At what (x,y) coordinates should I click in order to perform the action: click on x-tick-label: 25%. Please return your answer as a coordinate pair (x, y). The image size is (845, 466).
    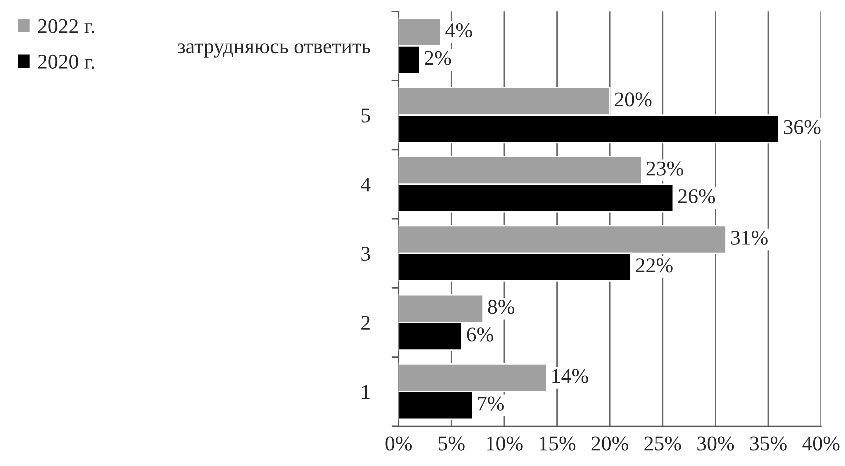
    Looking at the image, I should click on (663, 443).